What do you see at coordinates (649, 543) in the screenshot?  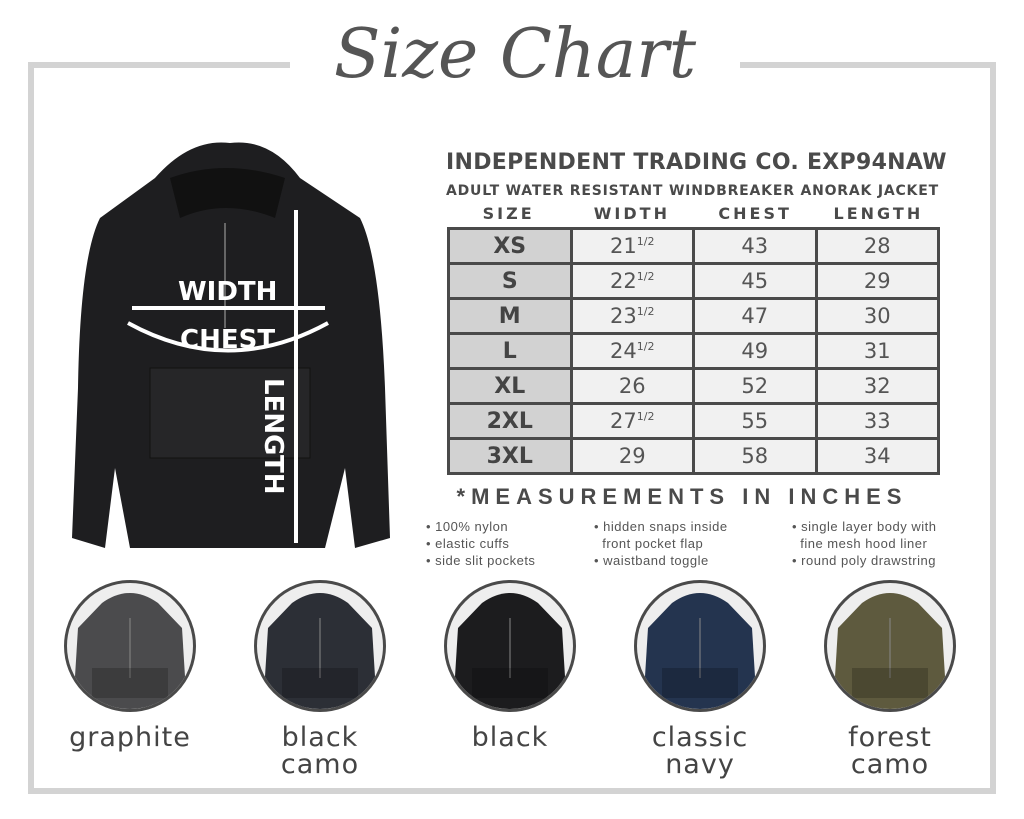 I see `feature-item: front pocket flap` at bounding box center [649, 543].